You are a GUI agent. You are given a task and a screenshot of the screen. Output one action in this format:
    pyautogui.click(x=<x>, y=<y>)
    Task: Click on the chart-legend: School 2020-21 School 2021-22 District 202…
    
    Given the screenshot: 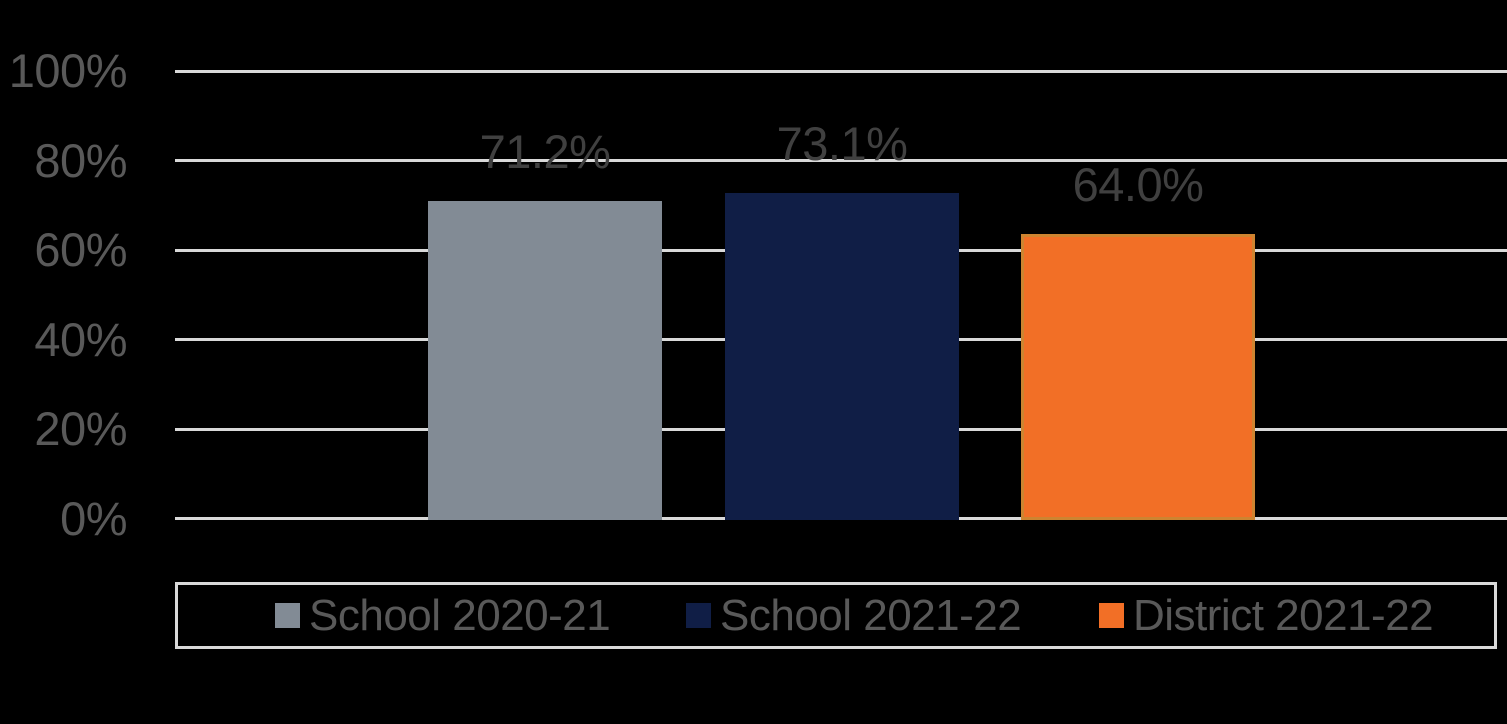 What is the action you would take?
    pyautogui.click(x=836, y=615)
    